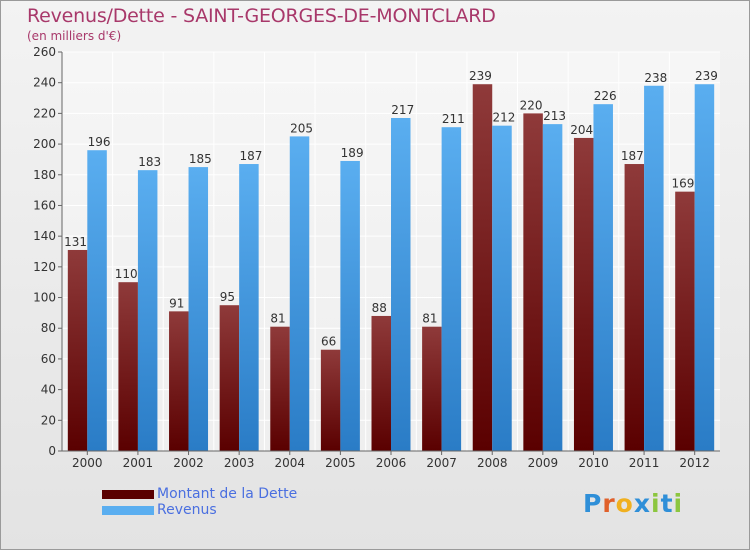 Image resolution: width=750 pixels, height=550 pixels. What do you see at coordinates (289, 463) in the screenshot?
I see `x-tick-label: 2004` at bounding box center [289, 463].